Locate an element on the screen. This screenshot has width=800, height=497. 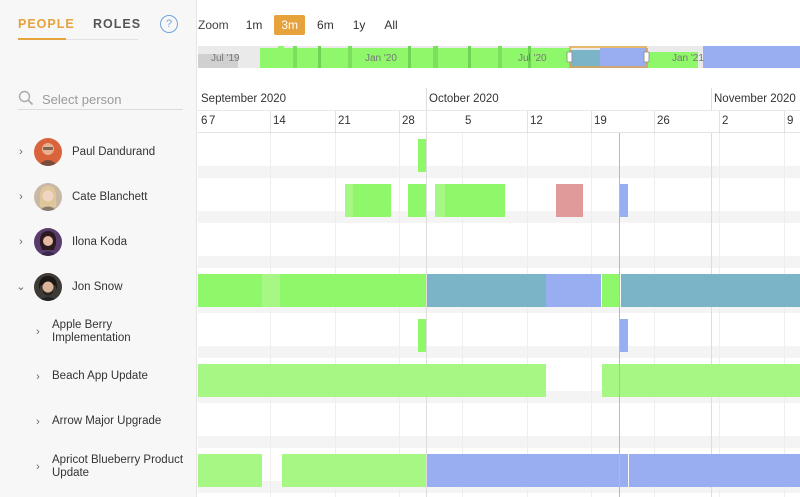
zoom-3m-button: 3m is located at coordinates (290, 25).